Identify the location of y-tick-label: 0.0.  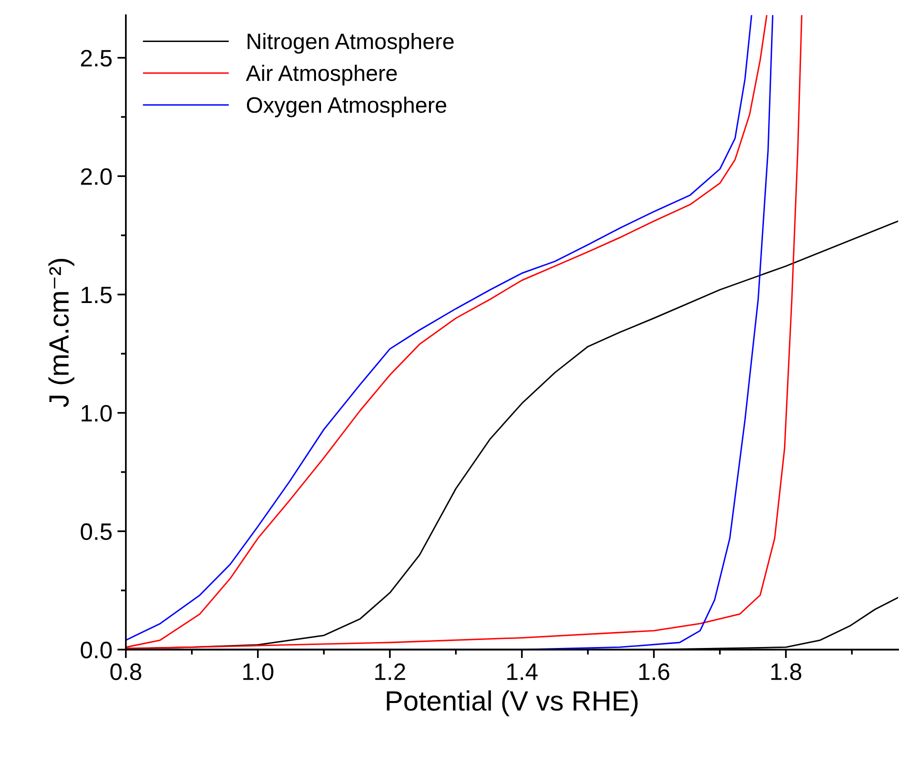
(96, 650).